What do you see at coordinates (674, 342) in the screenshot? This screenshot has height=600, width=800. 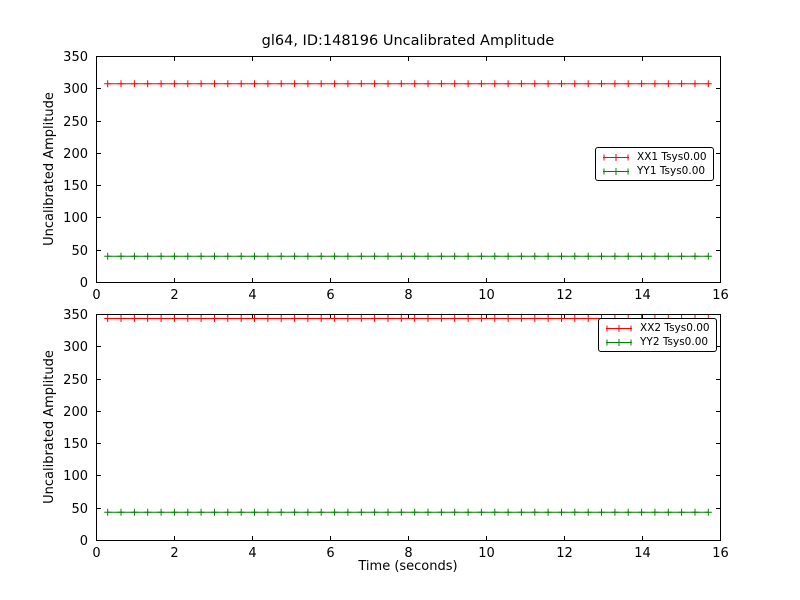 I see `legend-label: YY2 Tsys0.00` at bounding box center [674, 342].